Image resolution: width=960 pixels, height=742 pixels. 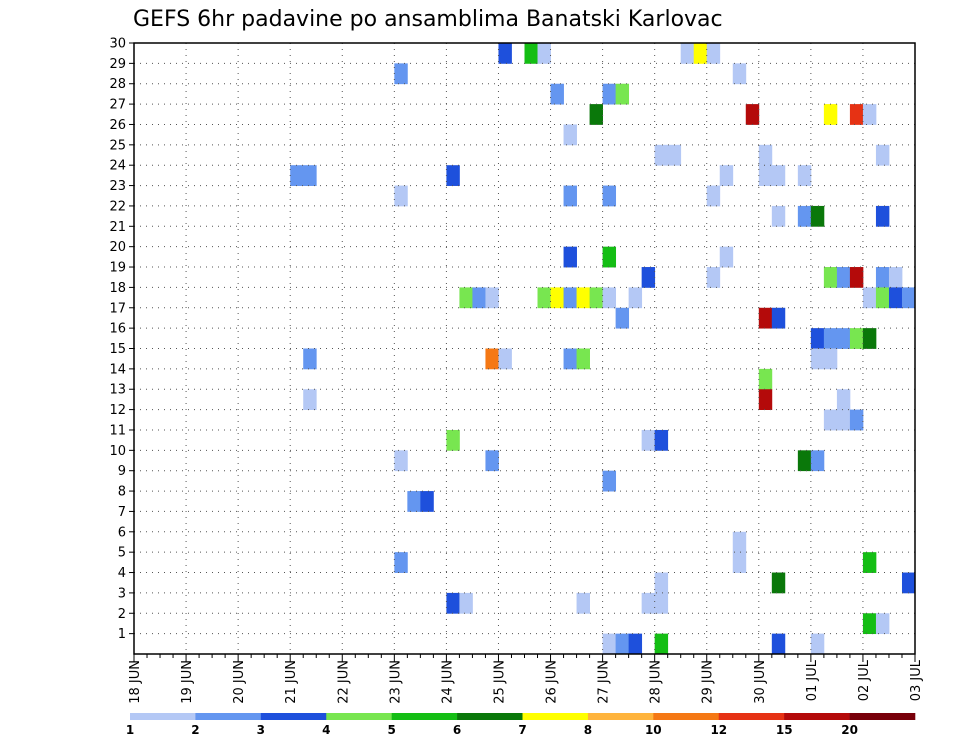 What do you see at coordinates (653, 730) in the screenshot?
I see `legend-label: 10` at bounding box center [653, 730].